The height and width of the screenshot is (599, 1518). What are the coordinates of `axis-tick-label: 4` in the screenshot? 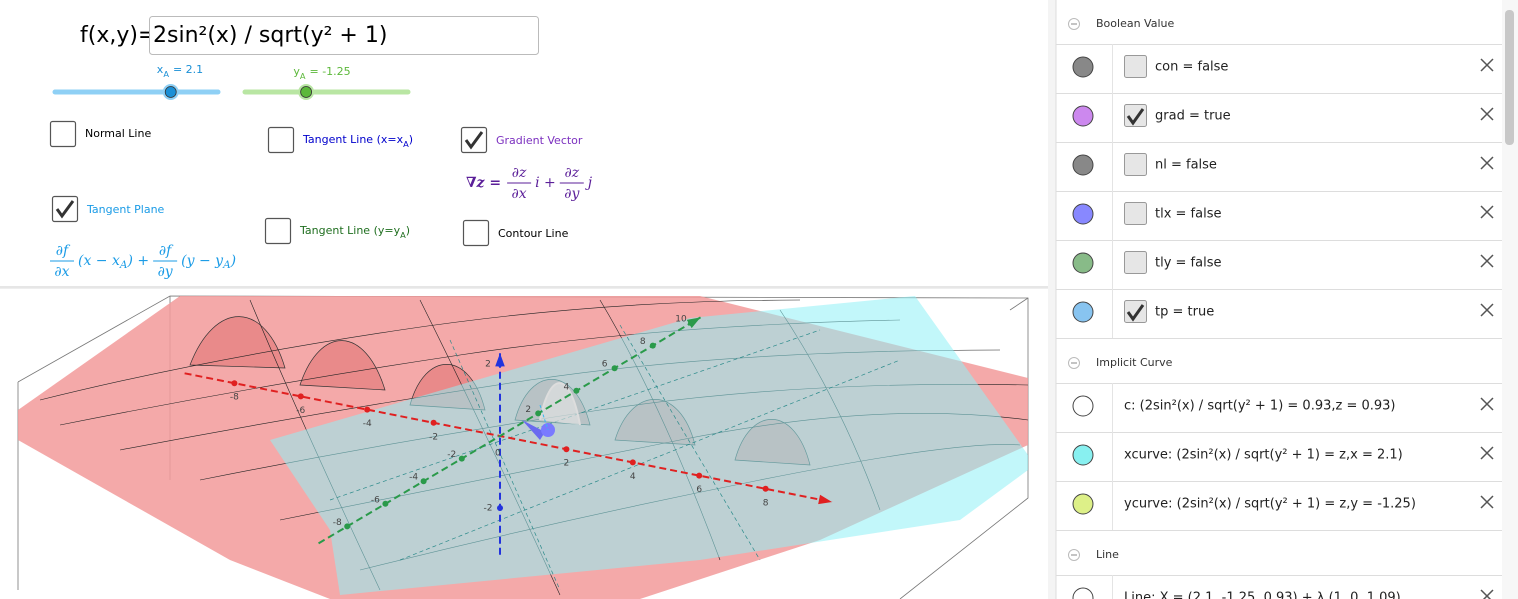 It's located at (633, 477).